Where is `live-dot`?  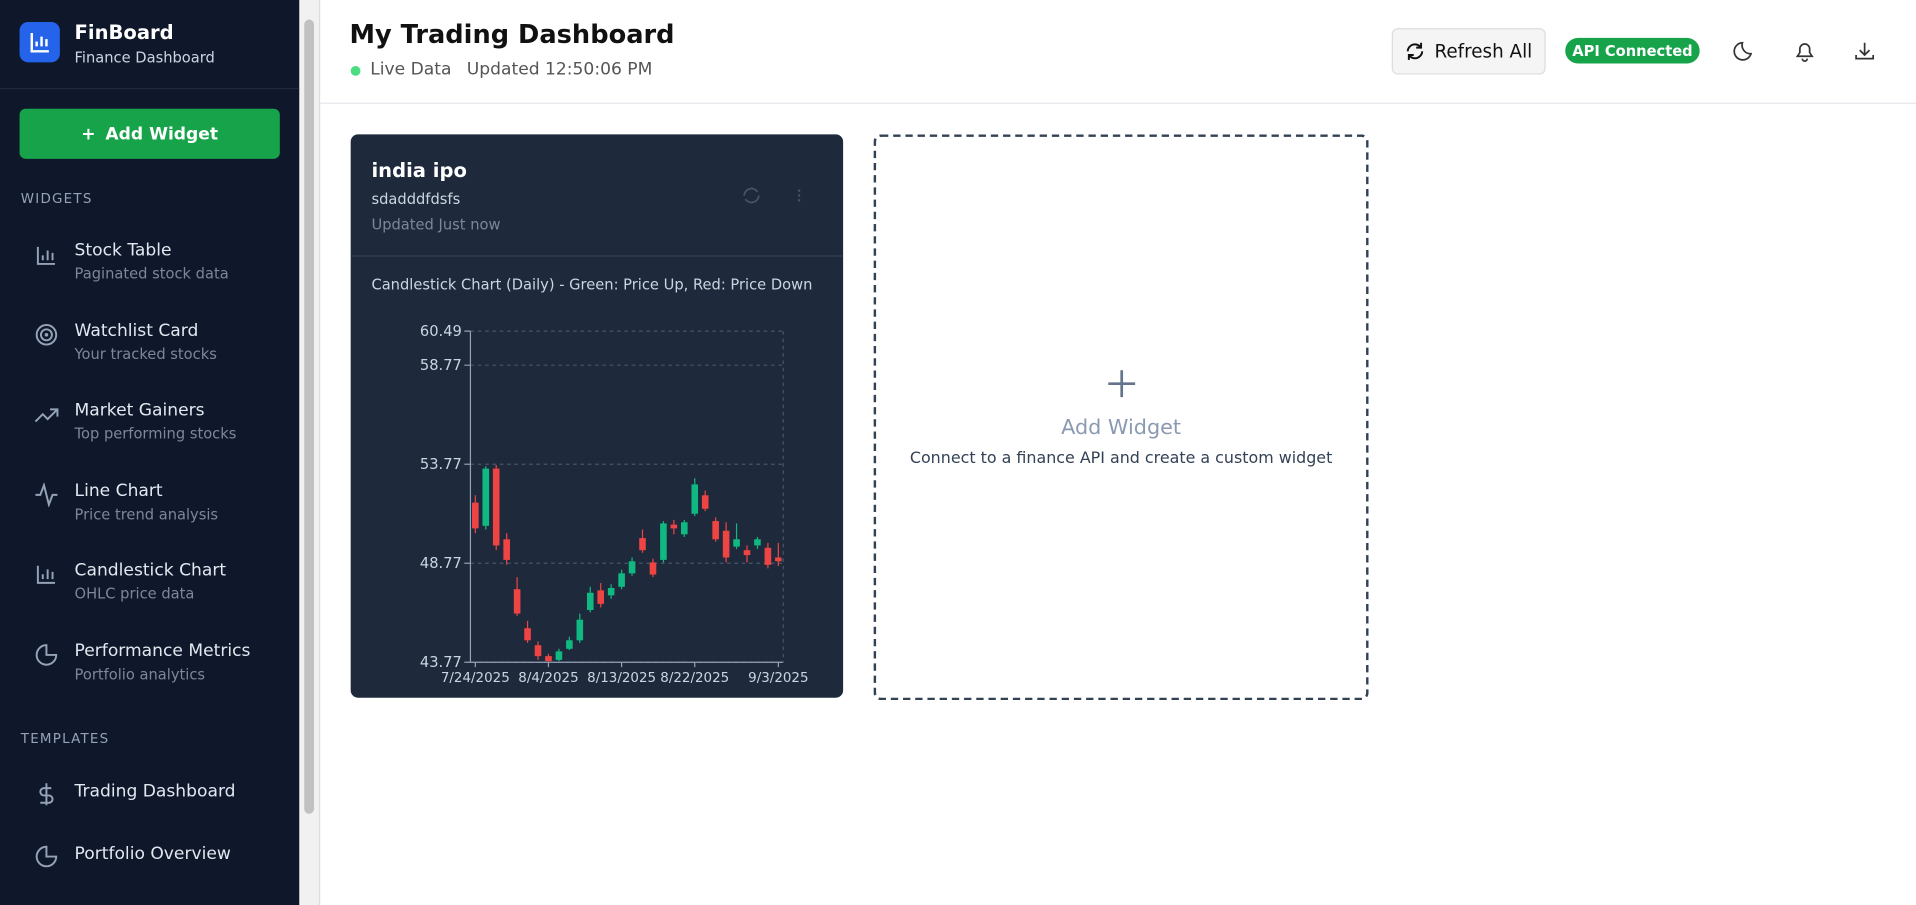
live-dot is located at coordinates (355, 70).